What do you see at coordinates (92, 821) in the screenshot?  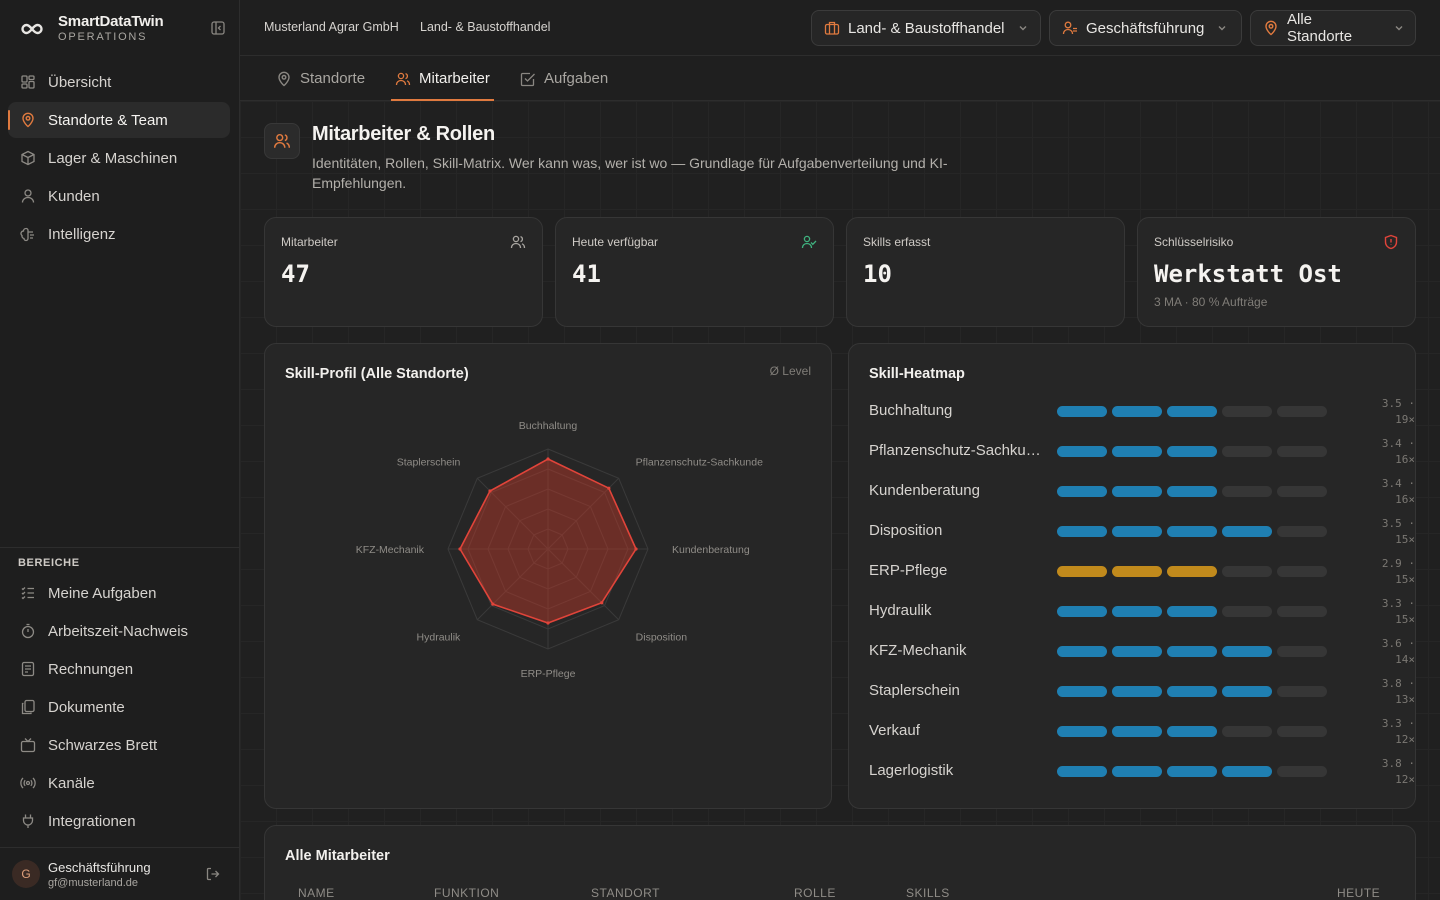 I see `sidebar-item-label: Integrationen` at bounding box center [92, 821].